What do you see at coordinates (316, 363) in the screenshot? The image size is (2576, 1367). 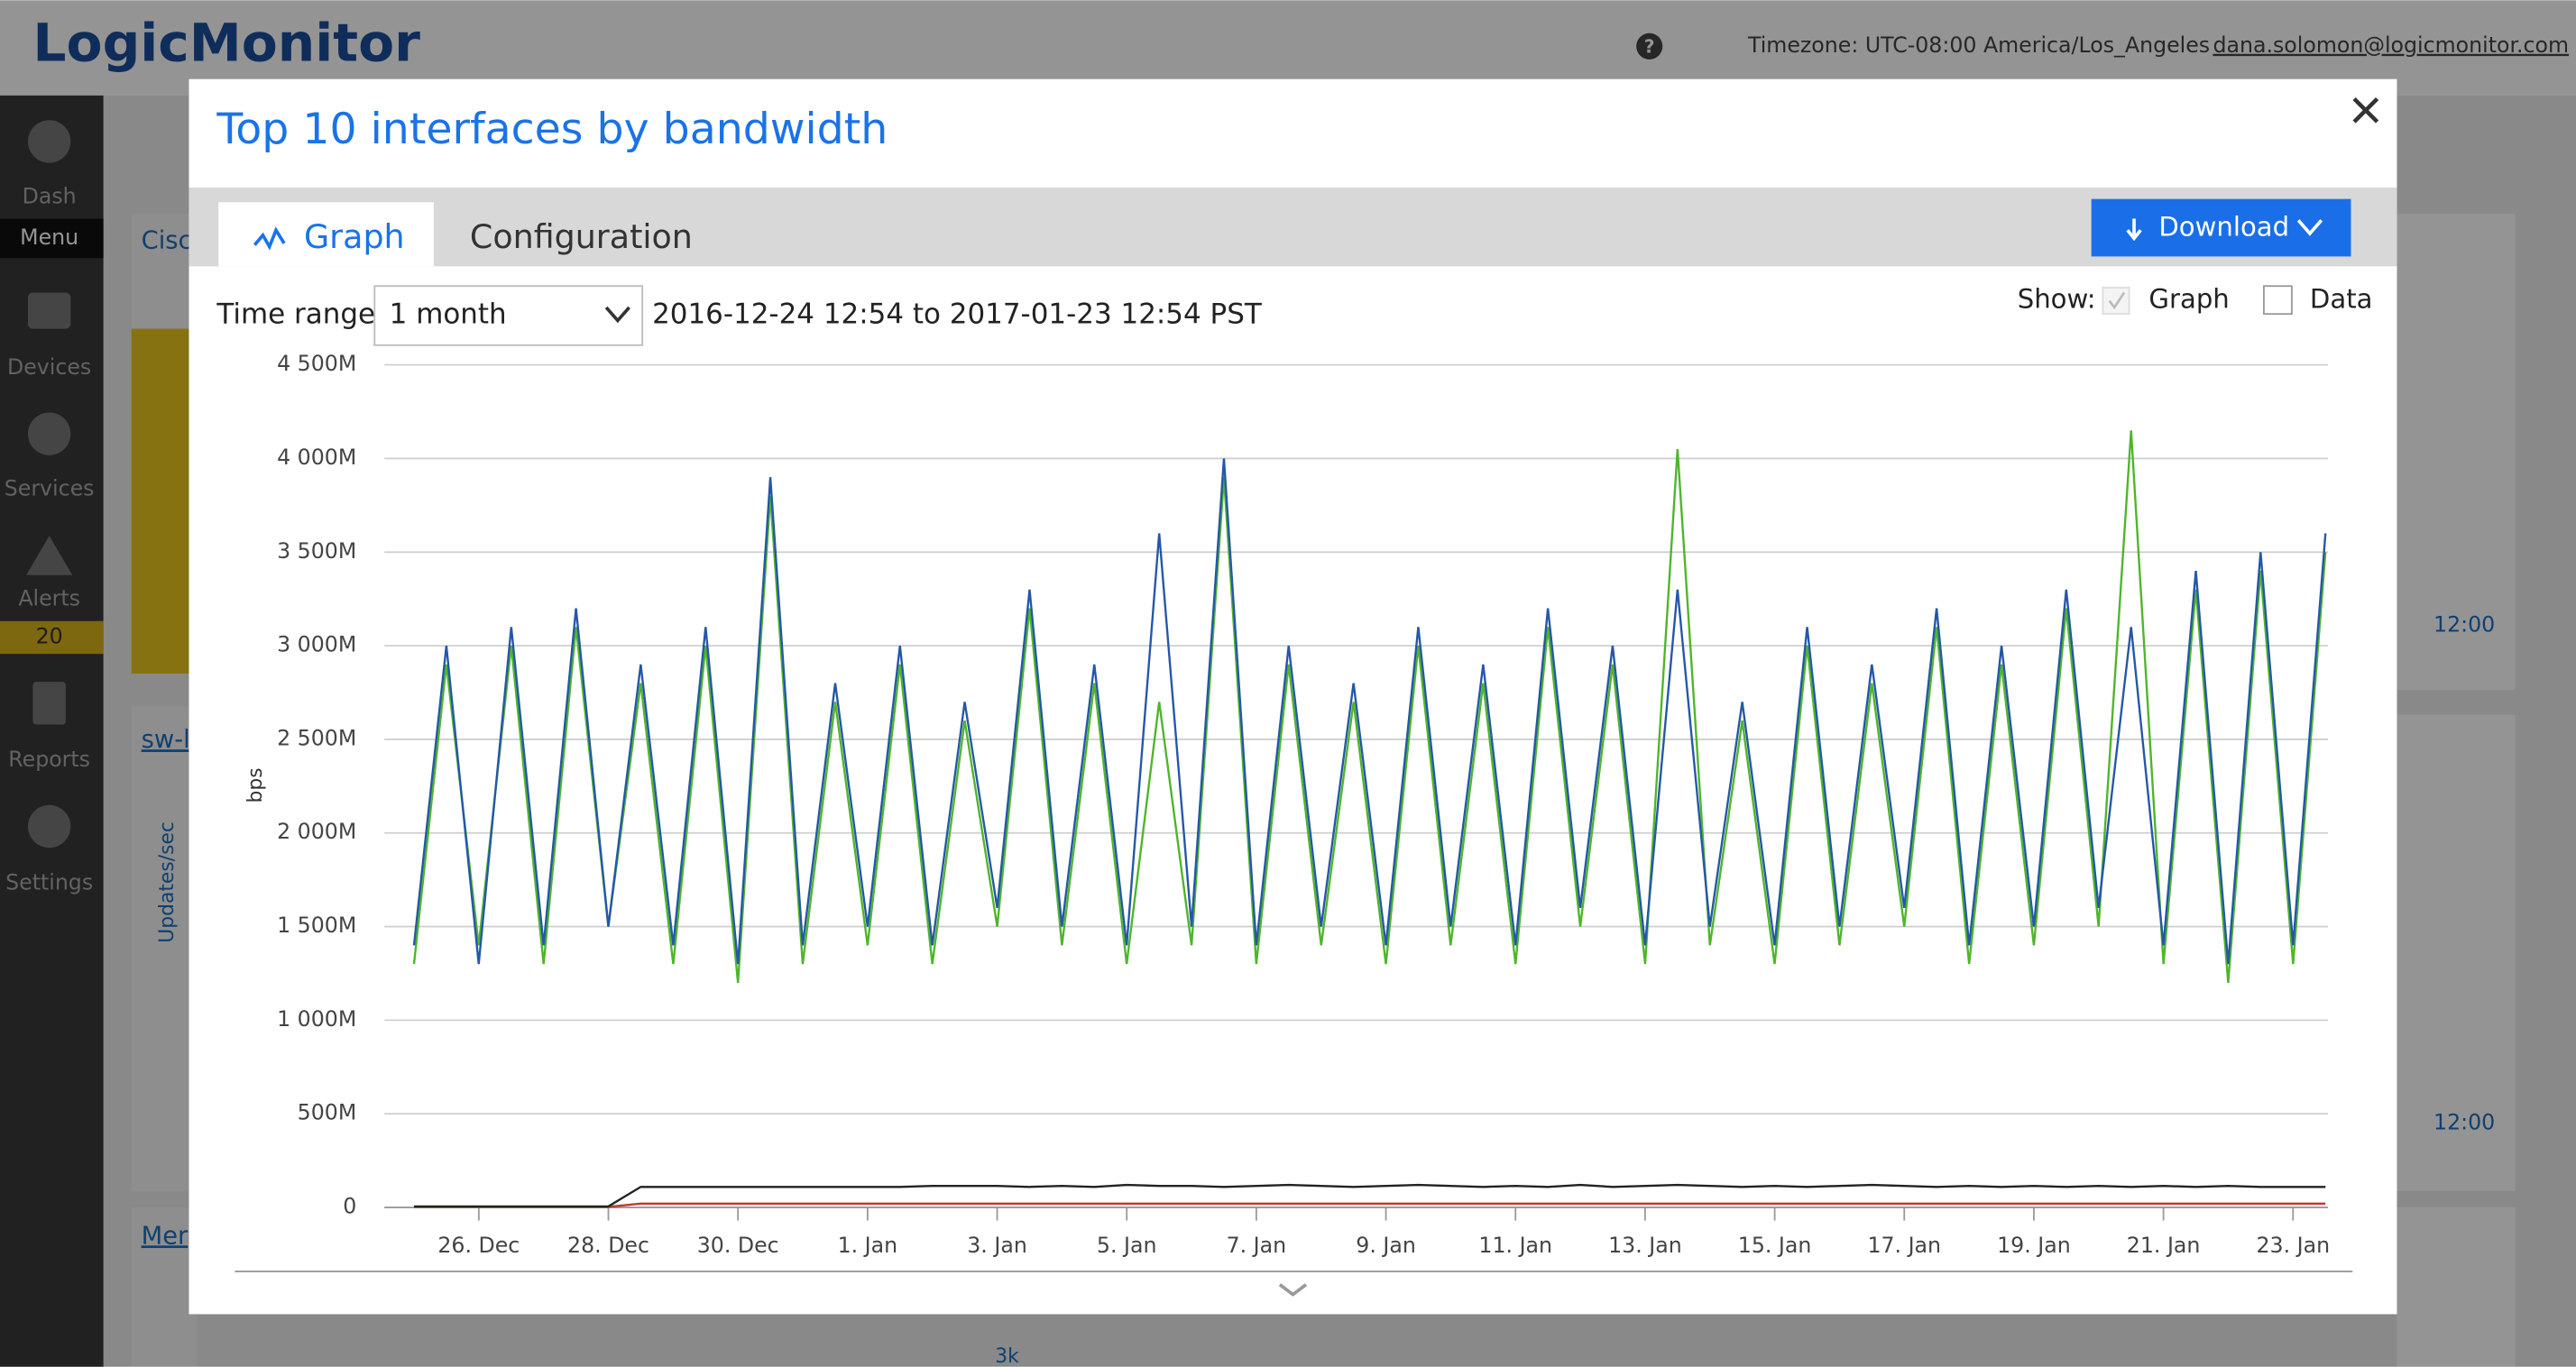 I see `y-tick-label: 4 500M` at bounding box center [316, 363].